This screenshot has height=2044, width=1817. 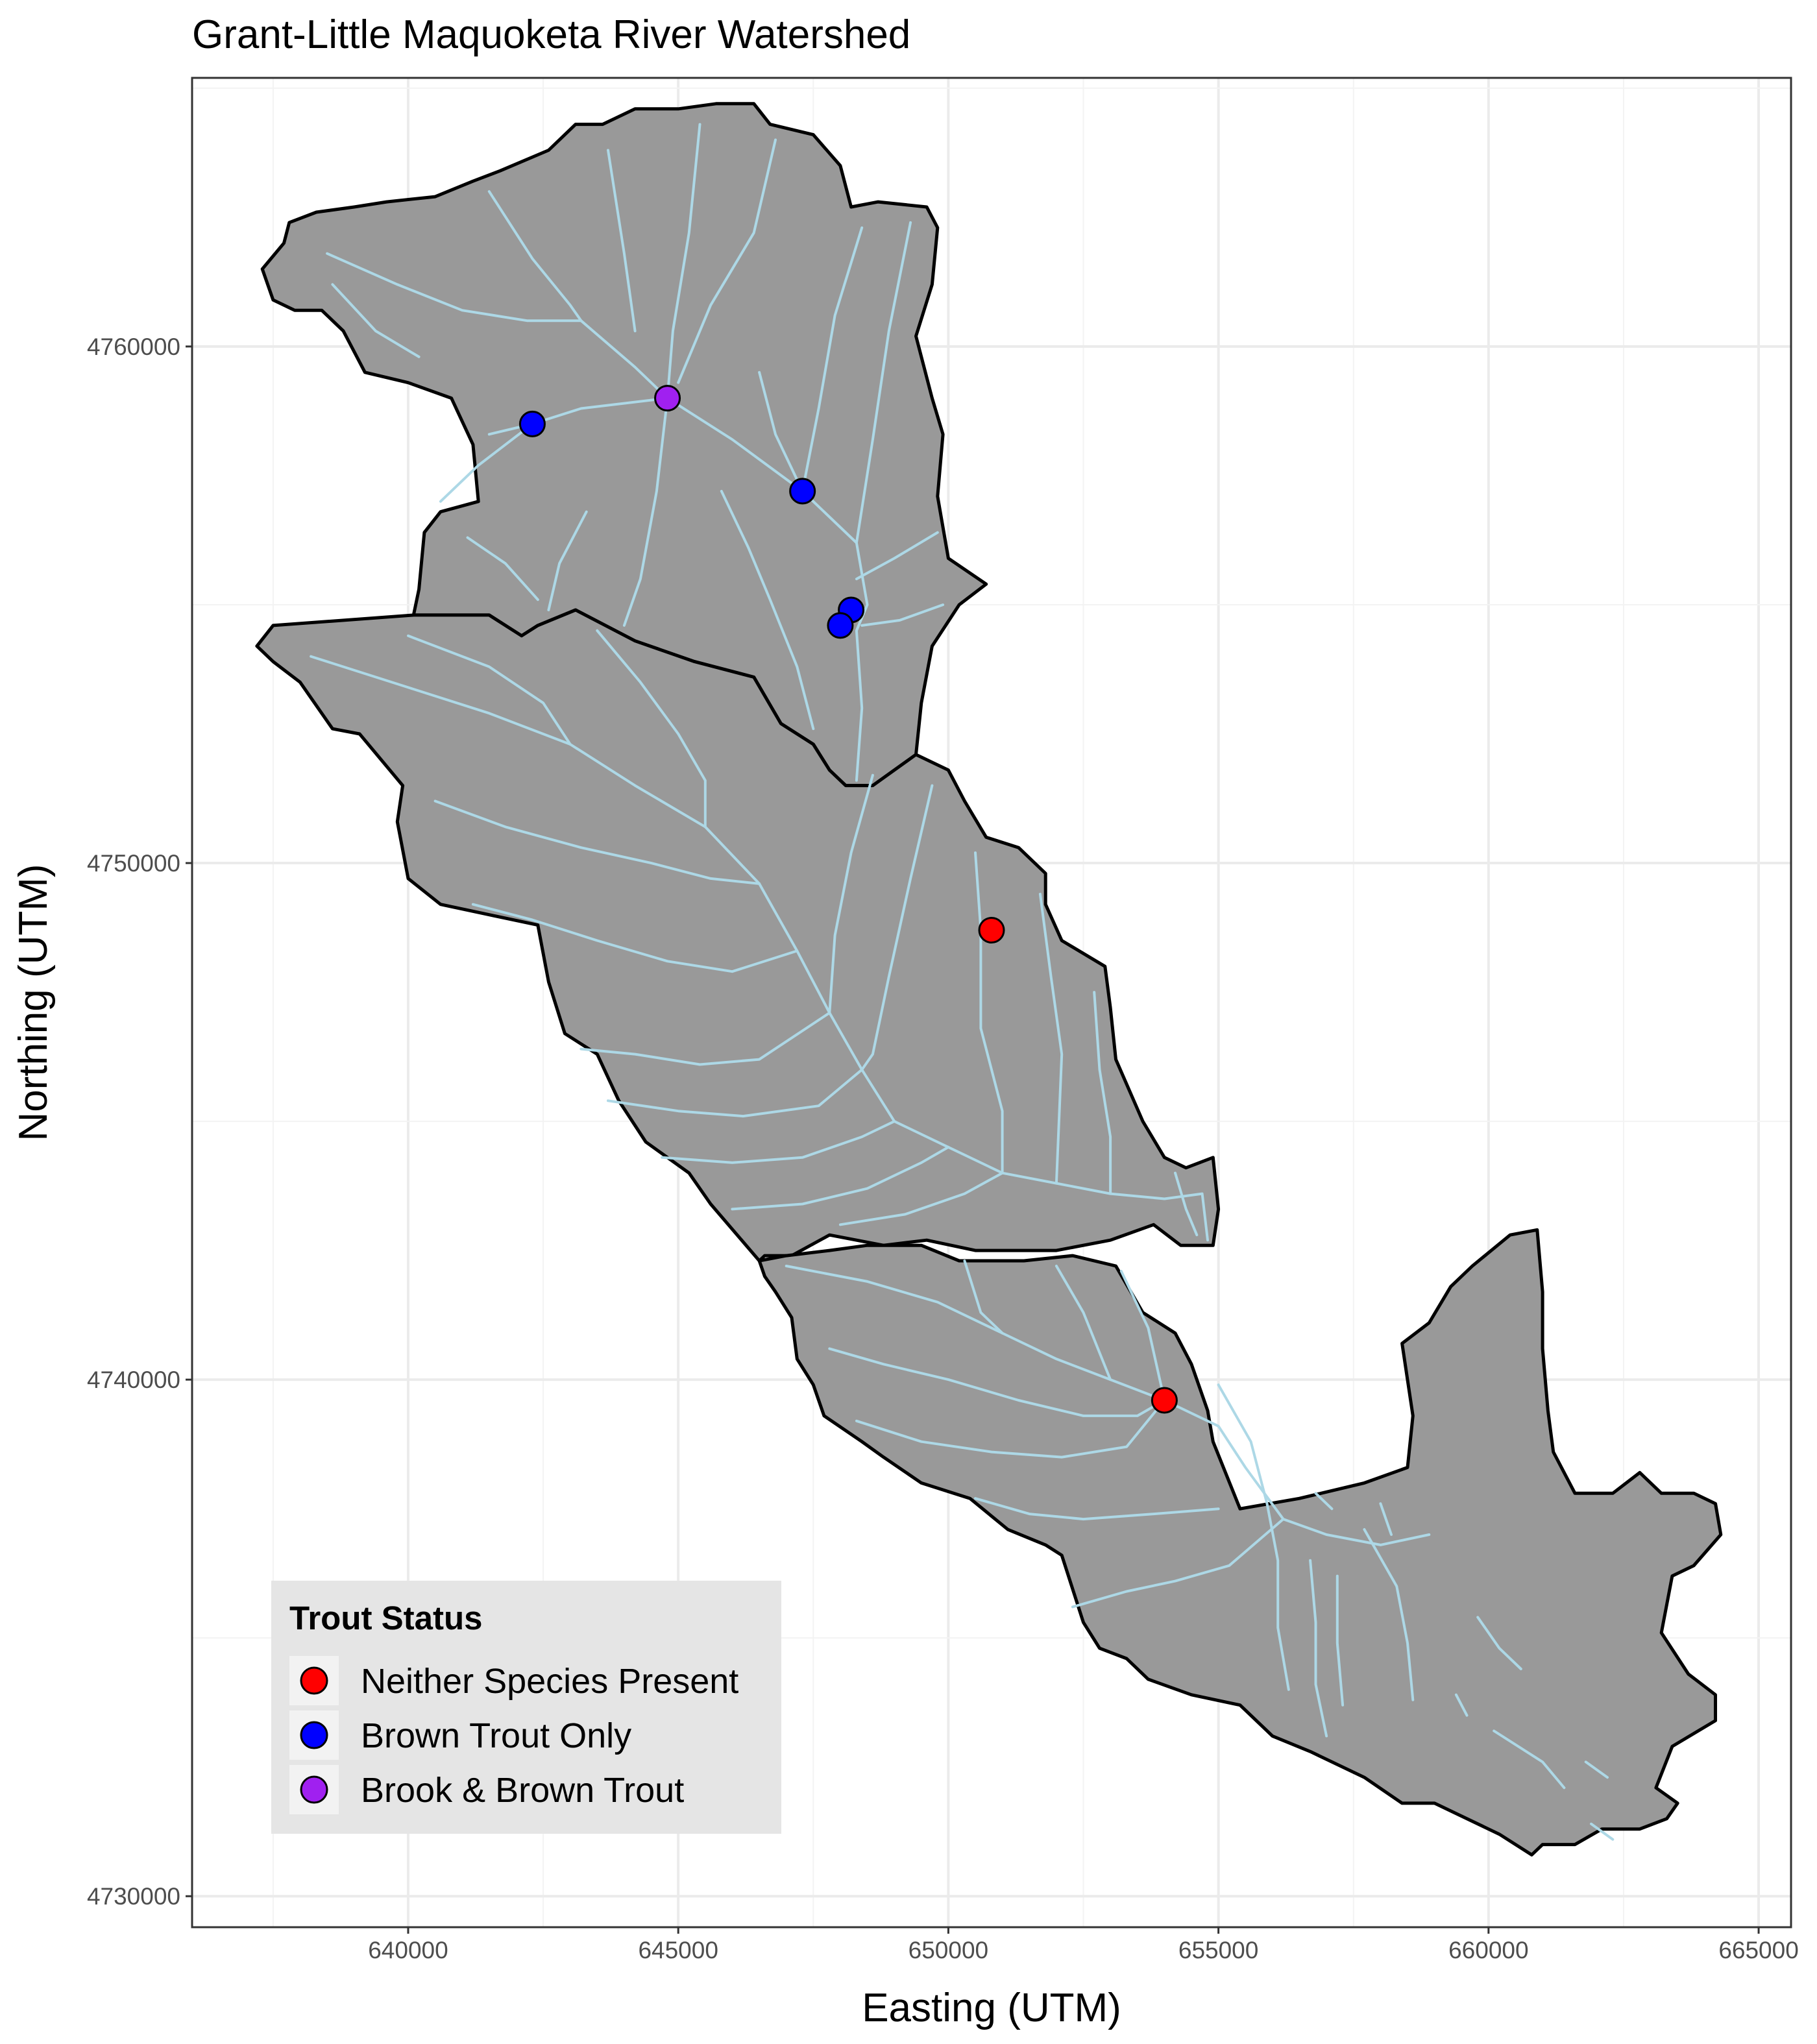 What do you see at coordinates (133, 863) in the screenshot?
I see `y-tick-label: 4750000` at bounding box center [133, 863].